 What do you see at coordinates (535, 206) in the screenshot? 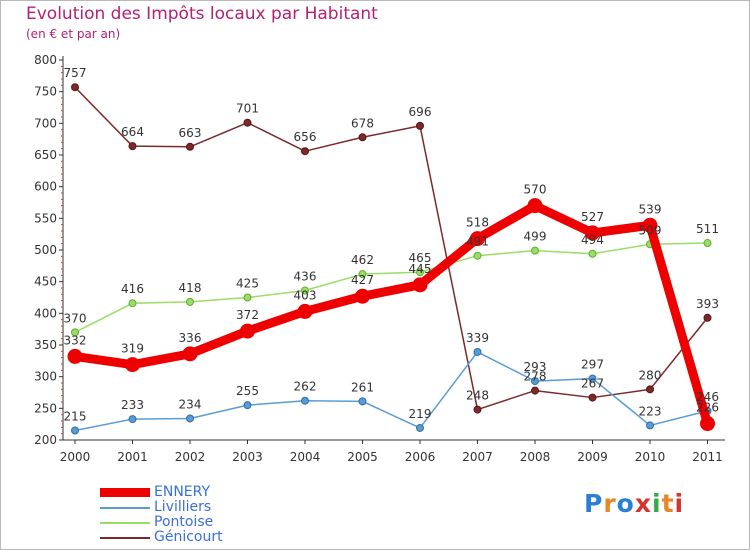
I see `data-point-ennery-2008` at bounding box center [535, 206].